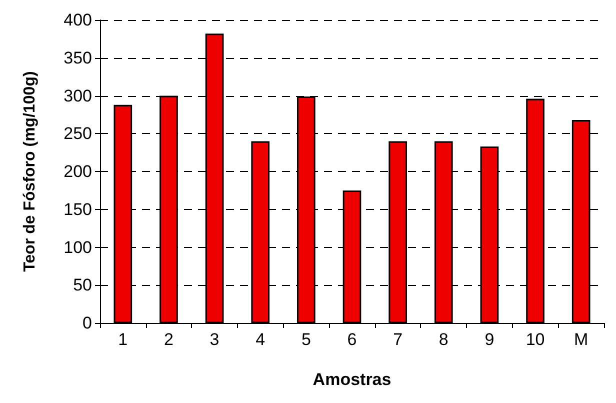 The height and width of the screenshot is (403, 616). I want to click on x-tick-label: 9, so click(489, 339).